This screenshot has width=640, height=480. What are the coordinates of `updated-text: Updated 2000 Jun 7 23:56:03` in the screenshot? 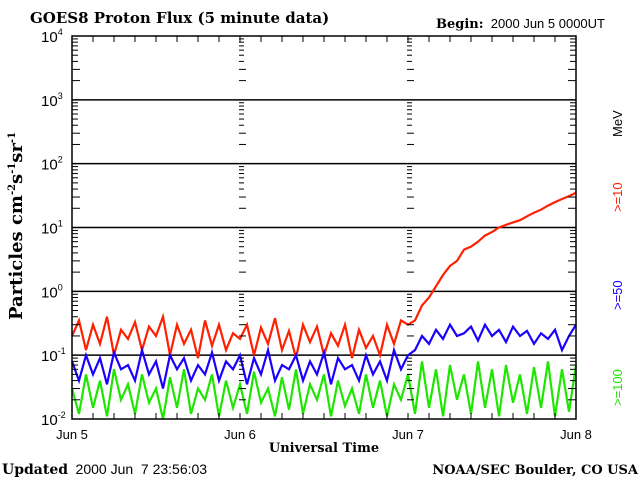 It's located at (104, 469).